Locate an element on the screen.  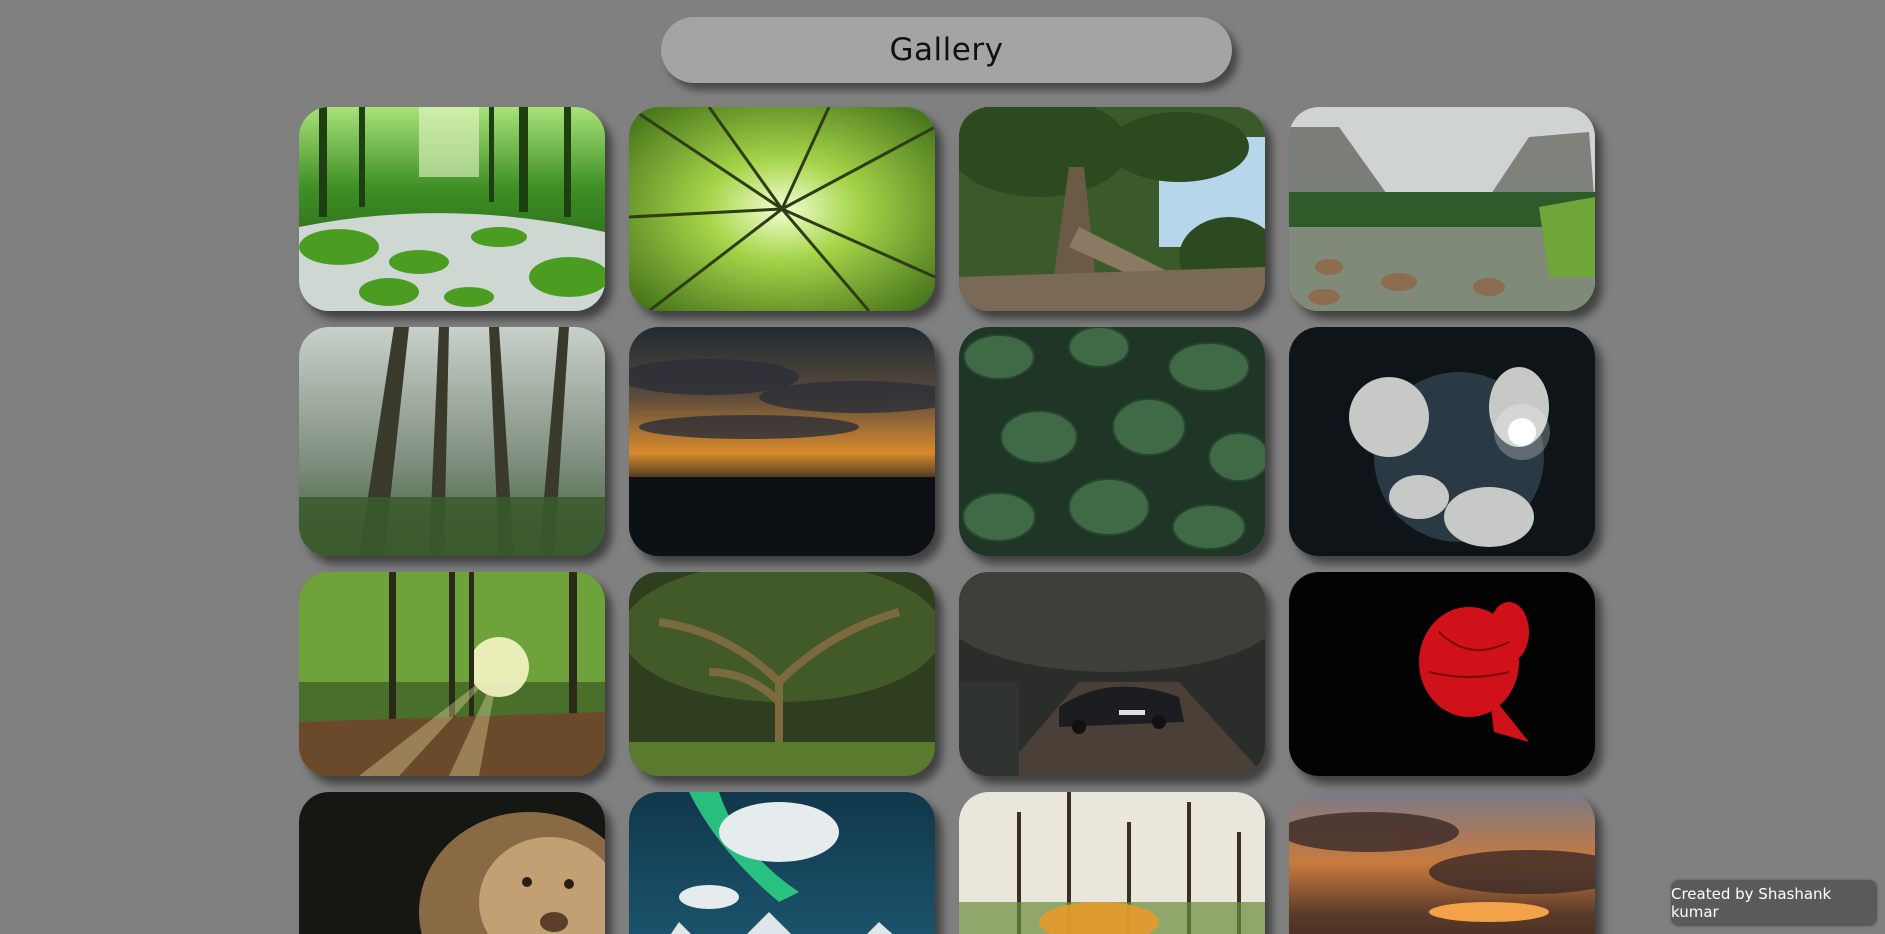
gallery-image-aurora is located at coordinates (782, 863).